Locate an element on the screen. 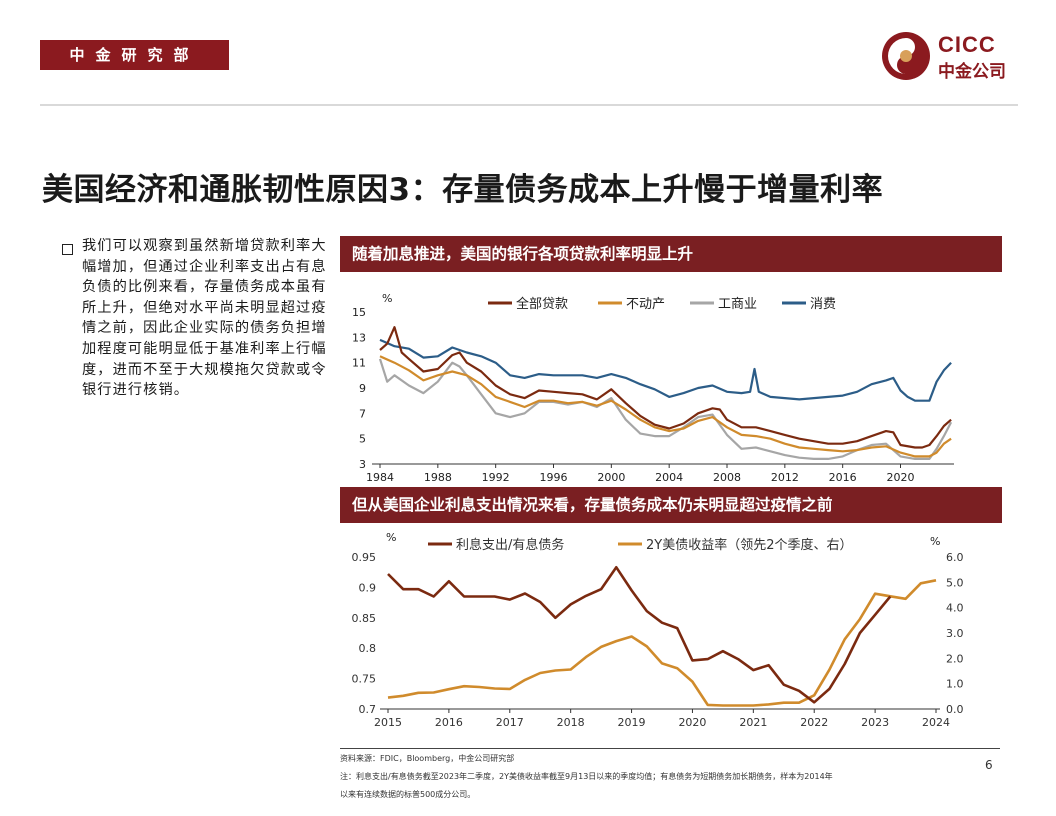 The image size is (1056, 816). chart1-y-tick: 13 is located at coordinates (359, 337).